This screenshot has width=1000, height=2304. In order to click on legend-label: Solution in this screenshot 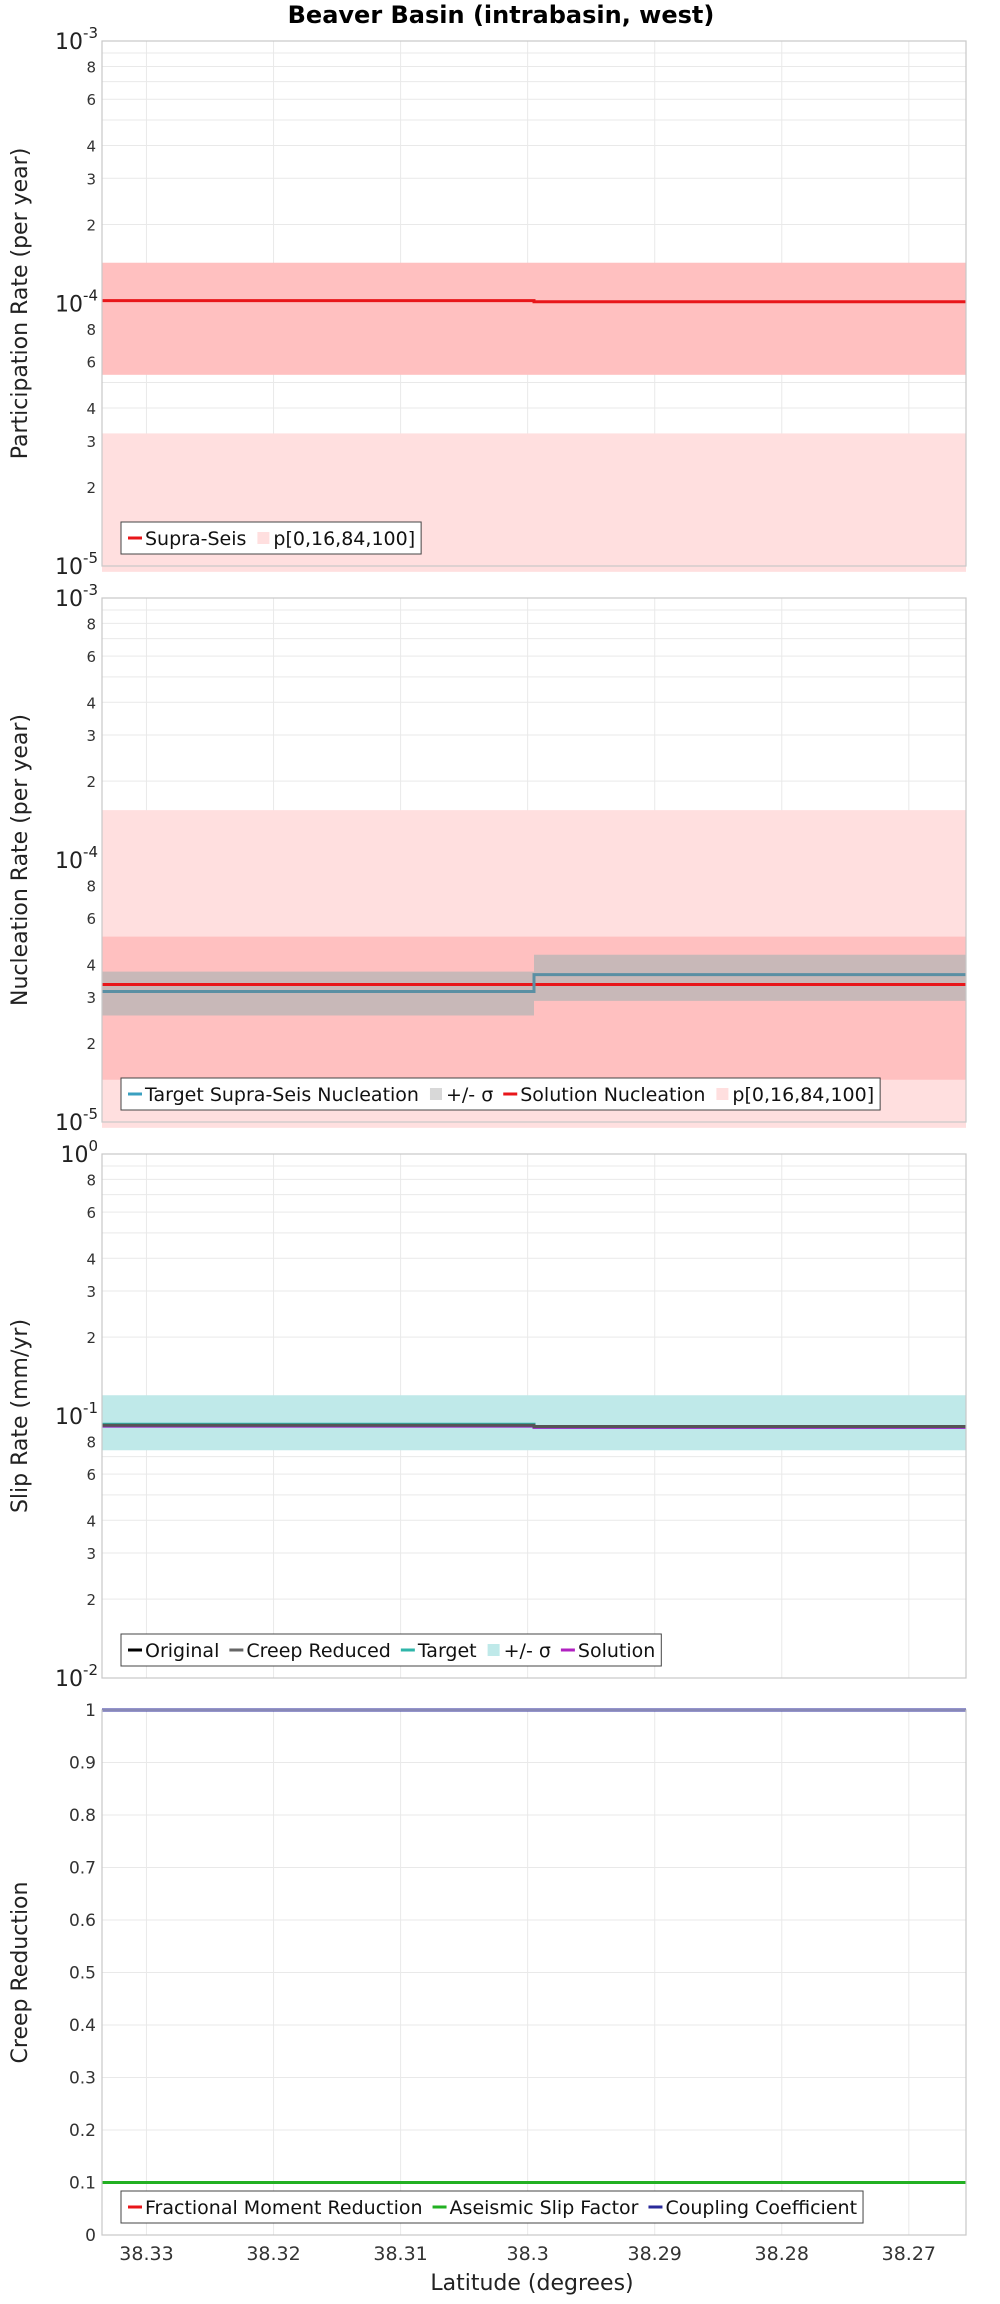, I will do `click(616, 1651)`.